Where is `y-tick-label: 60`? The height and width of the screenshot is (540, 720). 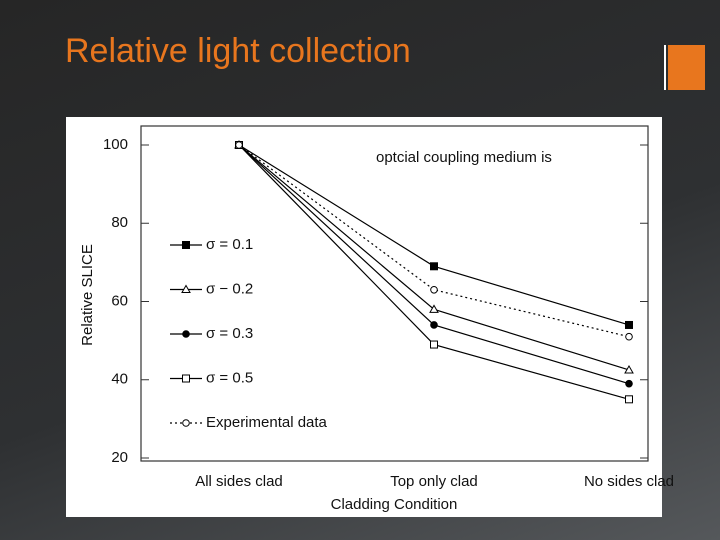
y-tick-label: 60 is located at coordinates (119, 300).